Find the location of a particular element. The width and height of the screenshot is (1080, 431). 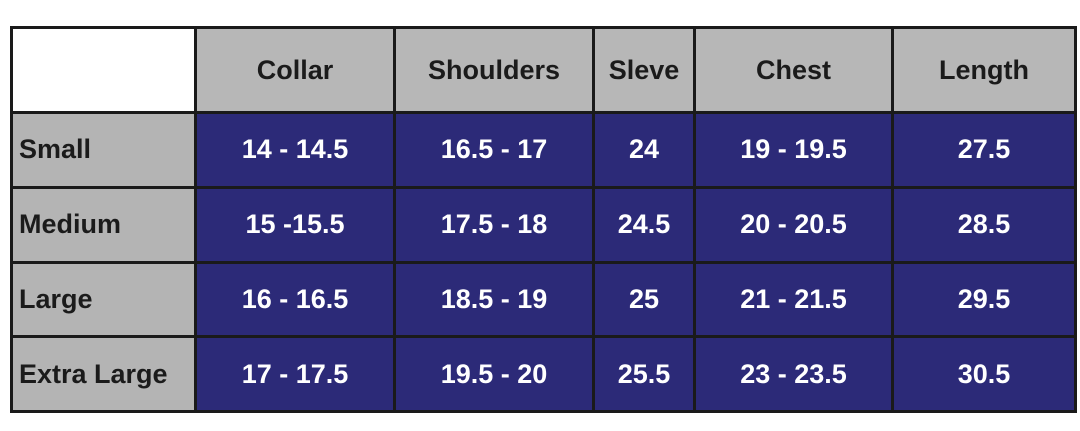

table-cell: 18.5 - 19 is located at coordinates (494, 299).